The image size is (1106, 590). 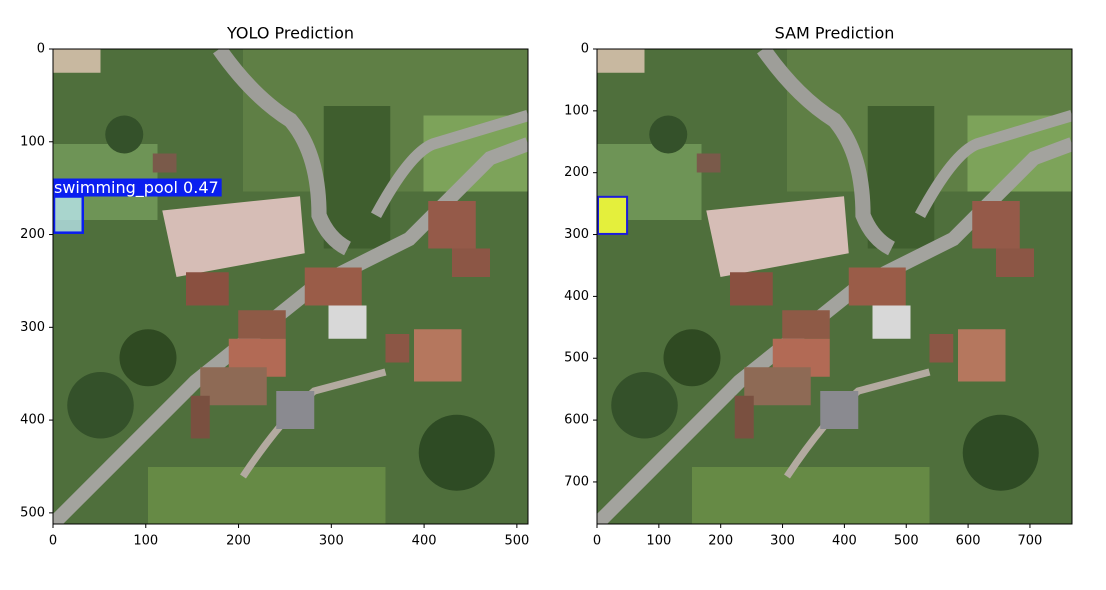 What do you see at coordinates (835, 33) in the screenshot?
I see `chart-title: SAM Prediction` at bounding box center [835, 33].